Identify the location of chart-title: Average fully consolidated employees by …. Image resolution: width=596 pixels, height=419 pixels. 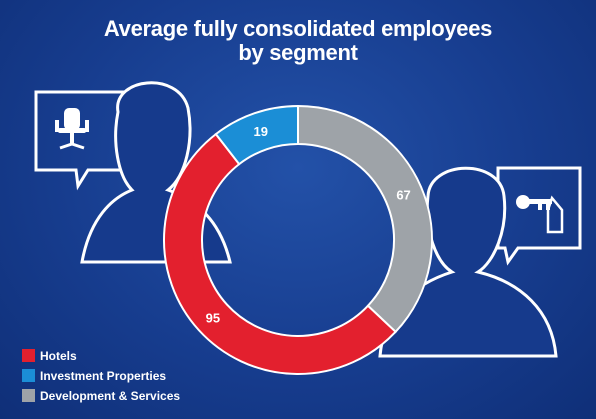
(298, 40).